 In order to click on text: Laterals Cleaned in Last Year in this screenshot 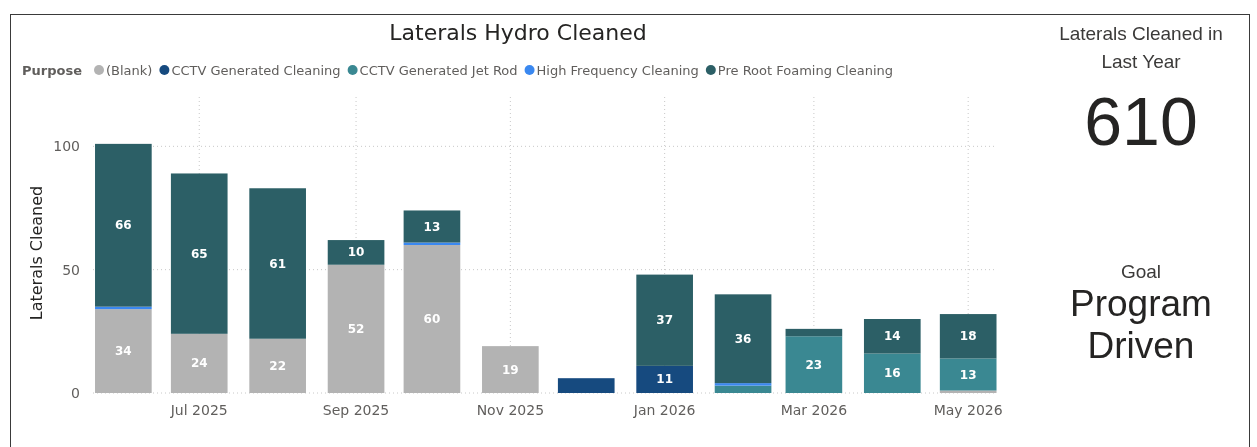, I will do `click(1141, 47)`.